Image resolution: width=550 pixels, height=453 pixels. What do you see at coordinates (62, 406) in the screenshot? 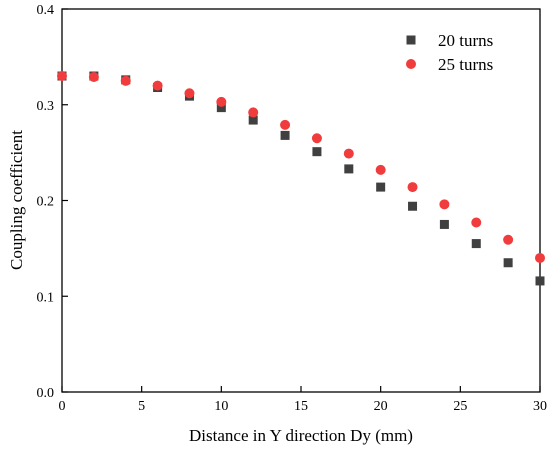
I see `x-tick-label: 0` at bounding box center [62, 406].